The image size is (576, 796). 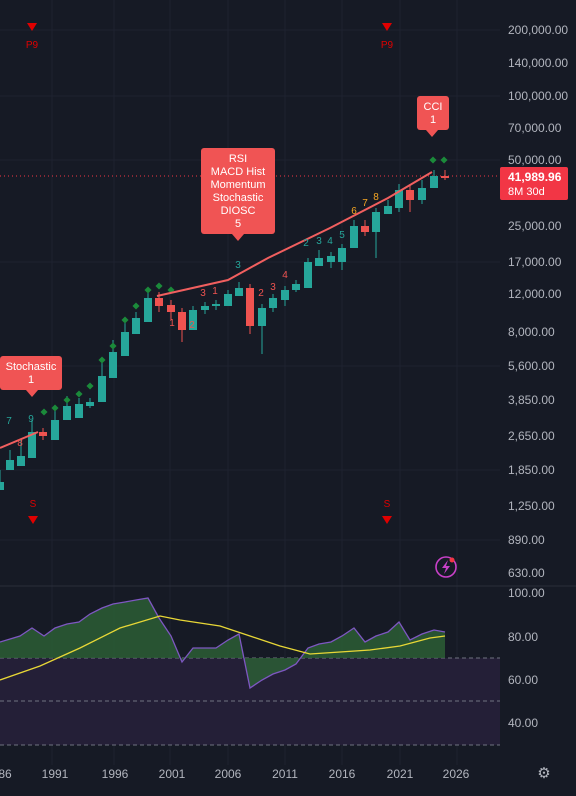 What do you see at coordinates (456, 774) in the screenshot?
I see `time-axis-label: 2026` at bounding box center [456, 774].